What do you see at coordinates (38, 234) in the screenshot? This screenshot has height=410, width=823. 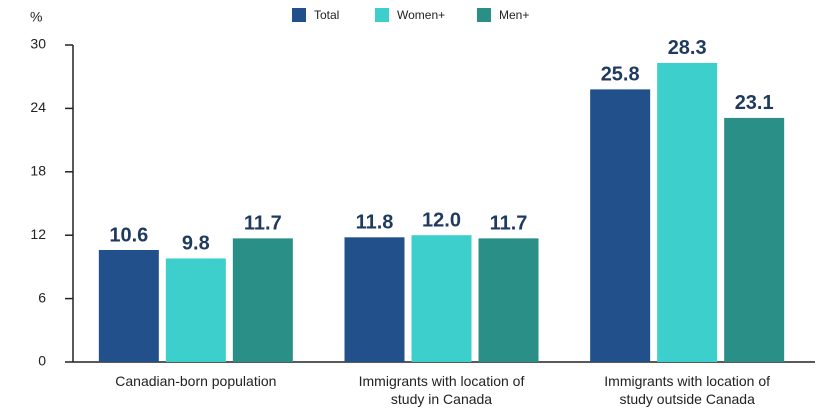 I see `y-tick-label: 12` at bounding box center [38, 234].